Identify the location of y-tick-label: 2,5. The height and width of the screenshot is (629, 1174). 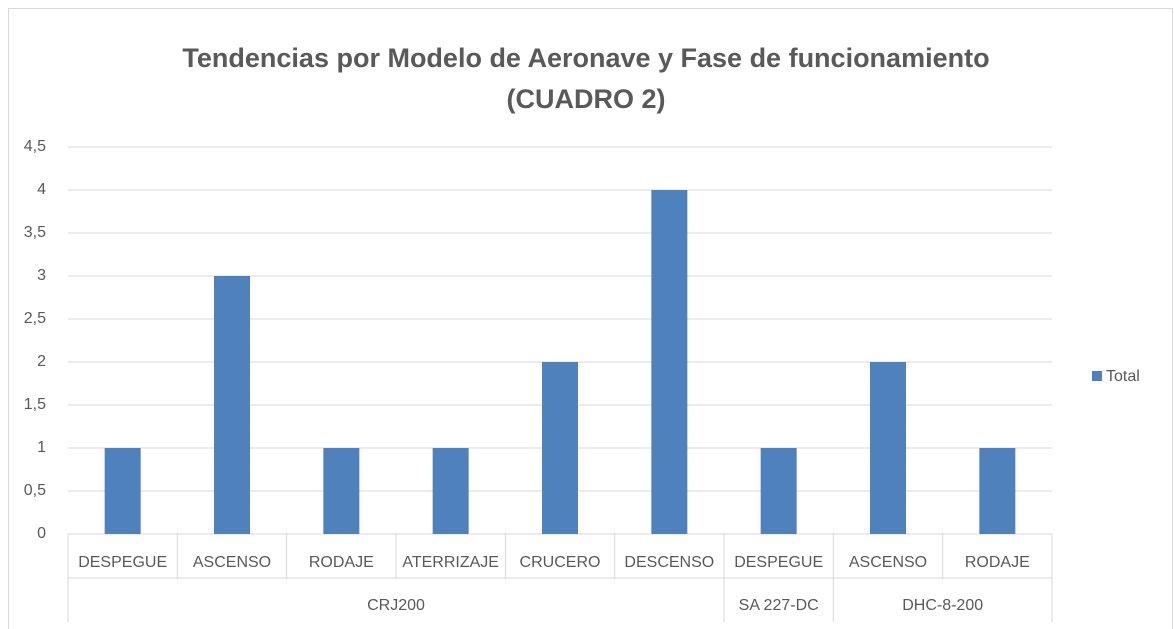
(35, 318).